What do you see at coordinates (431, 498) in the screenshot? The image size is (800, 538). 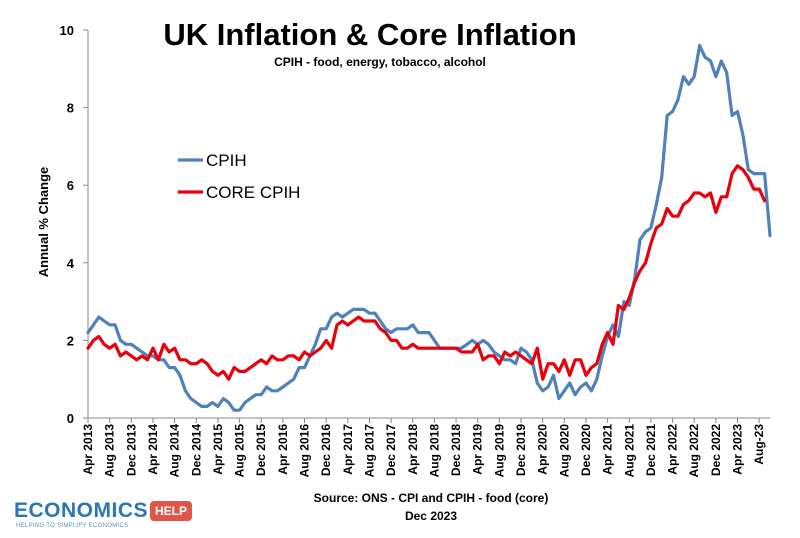 I see `chart-source: Source: ONS - CPI and CPIH - food (core)` at bounding box center [431, 498].